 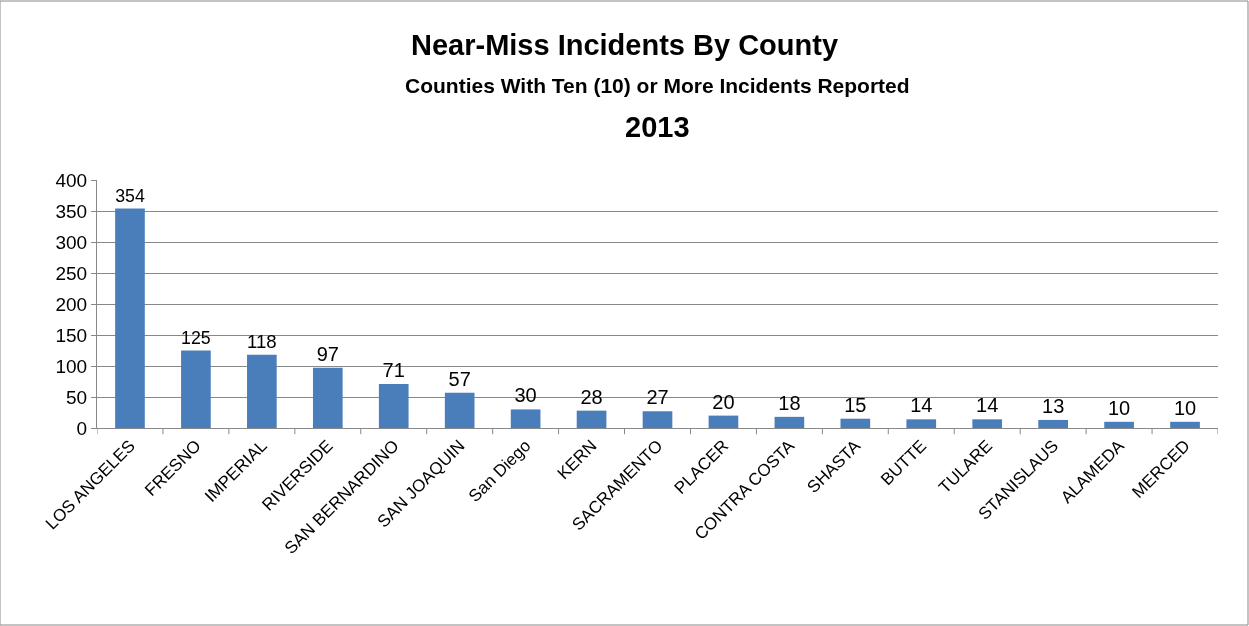 What do you see at coordinates (71, 304) in the screenshot?
I see `y-tick-label: 200` at bounding box center [71, 304].